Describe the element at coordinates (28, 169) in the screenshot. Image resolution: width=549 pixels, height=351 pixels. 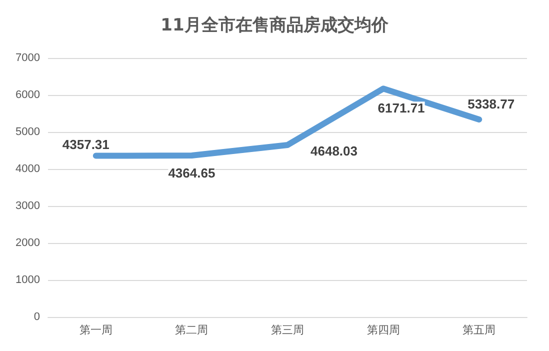
I see `y-tick-label: 4000` at that location.